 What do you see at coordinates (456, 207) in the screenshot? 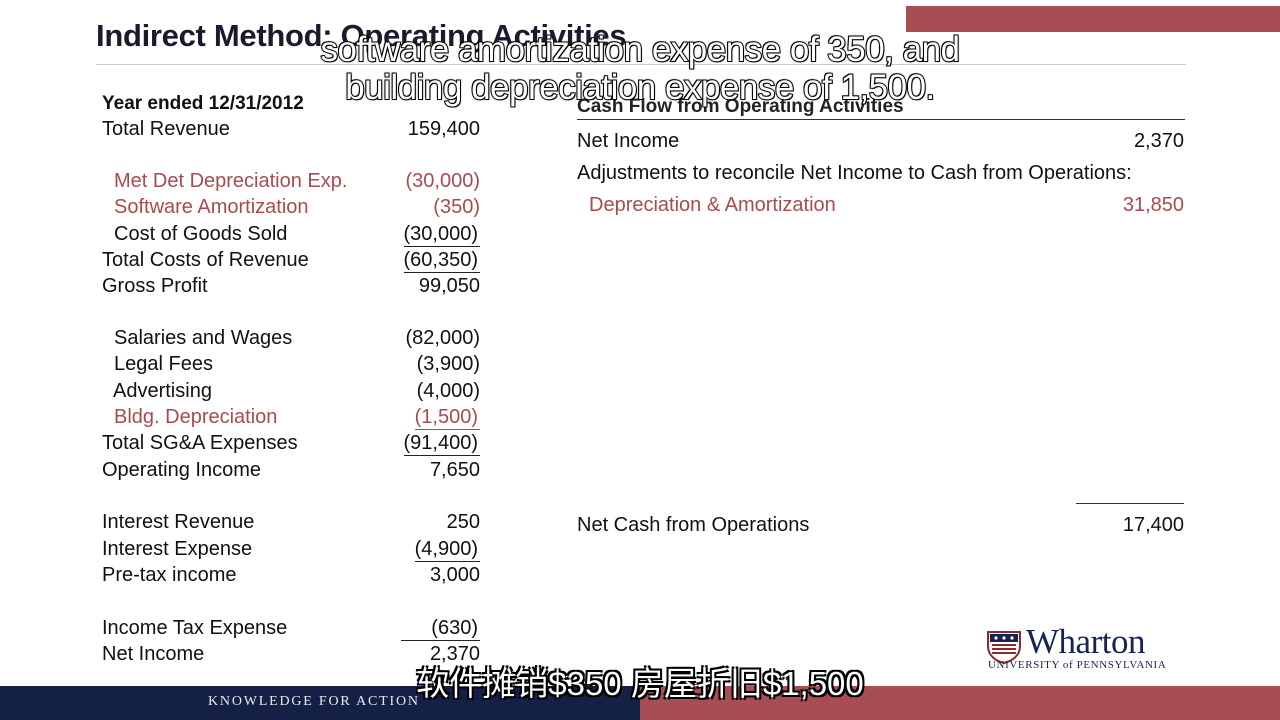
I see `row-value: (350)` at bounding box center [456, 207].